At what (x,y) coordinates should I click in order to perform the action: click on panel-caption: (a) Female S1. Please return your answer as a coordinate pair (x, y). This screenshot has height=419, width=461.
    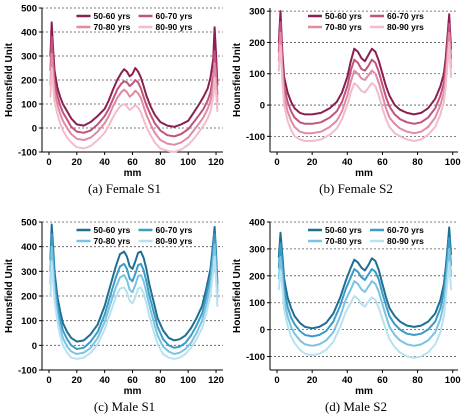
    Looking at the image, I should click on (124, 188).